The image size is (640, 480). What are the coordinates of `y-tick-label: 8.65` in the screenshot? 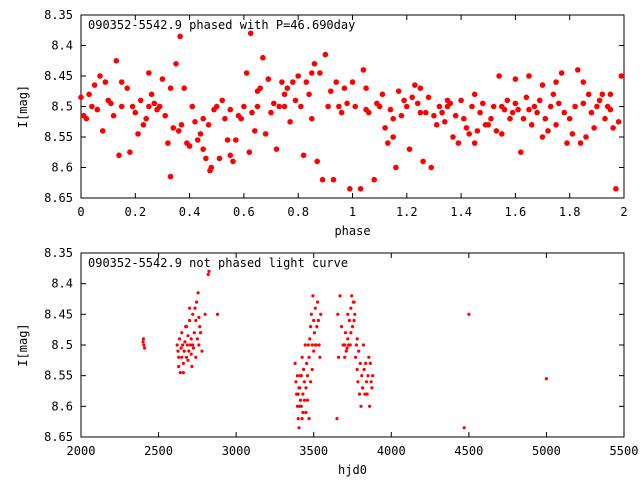 It's located at (58, 437).